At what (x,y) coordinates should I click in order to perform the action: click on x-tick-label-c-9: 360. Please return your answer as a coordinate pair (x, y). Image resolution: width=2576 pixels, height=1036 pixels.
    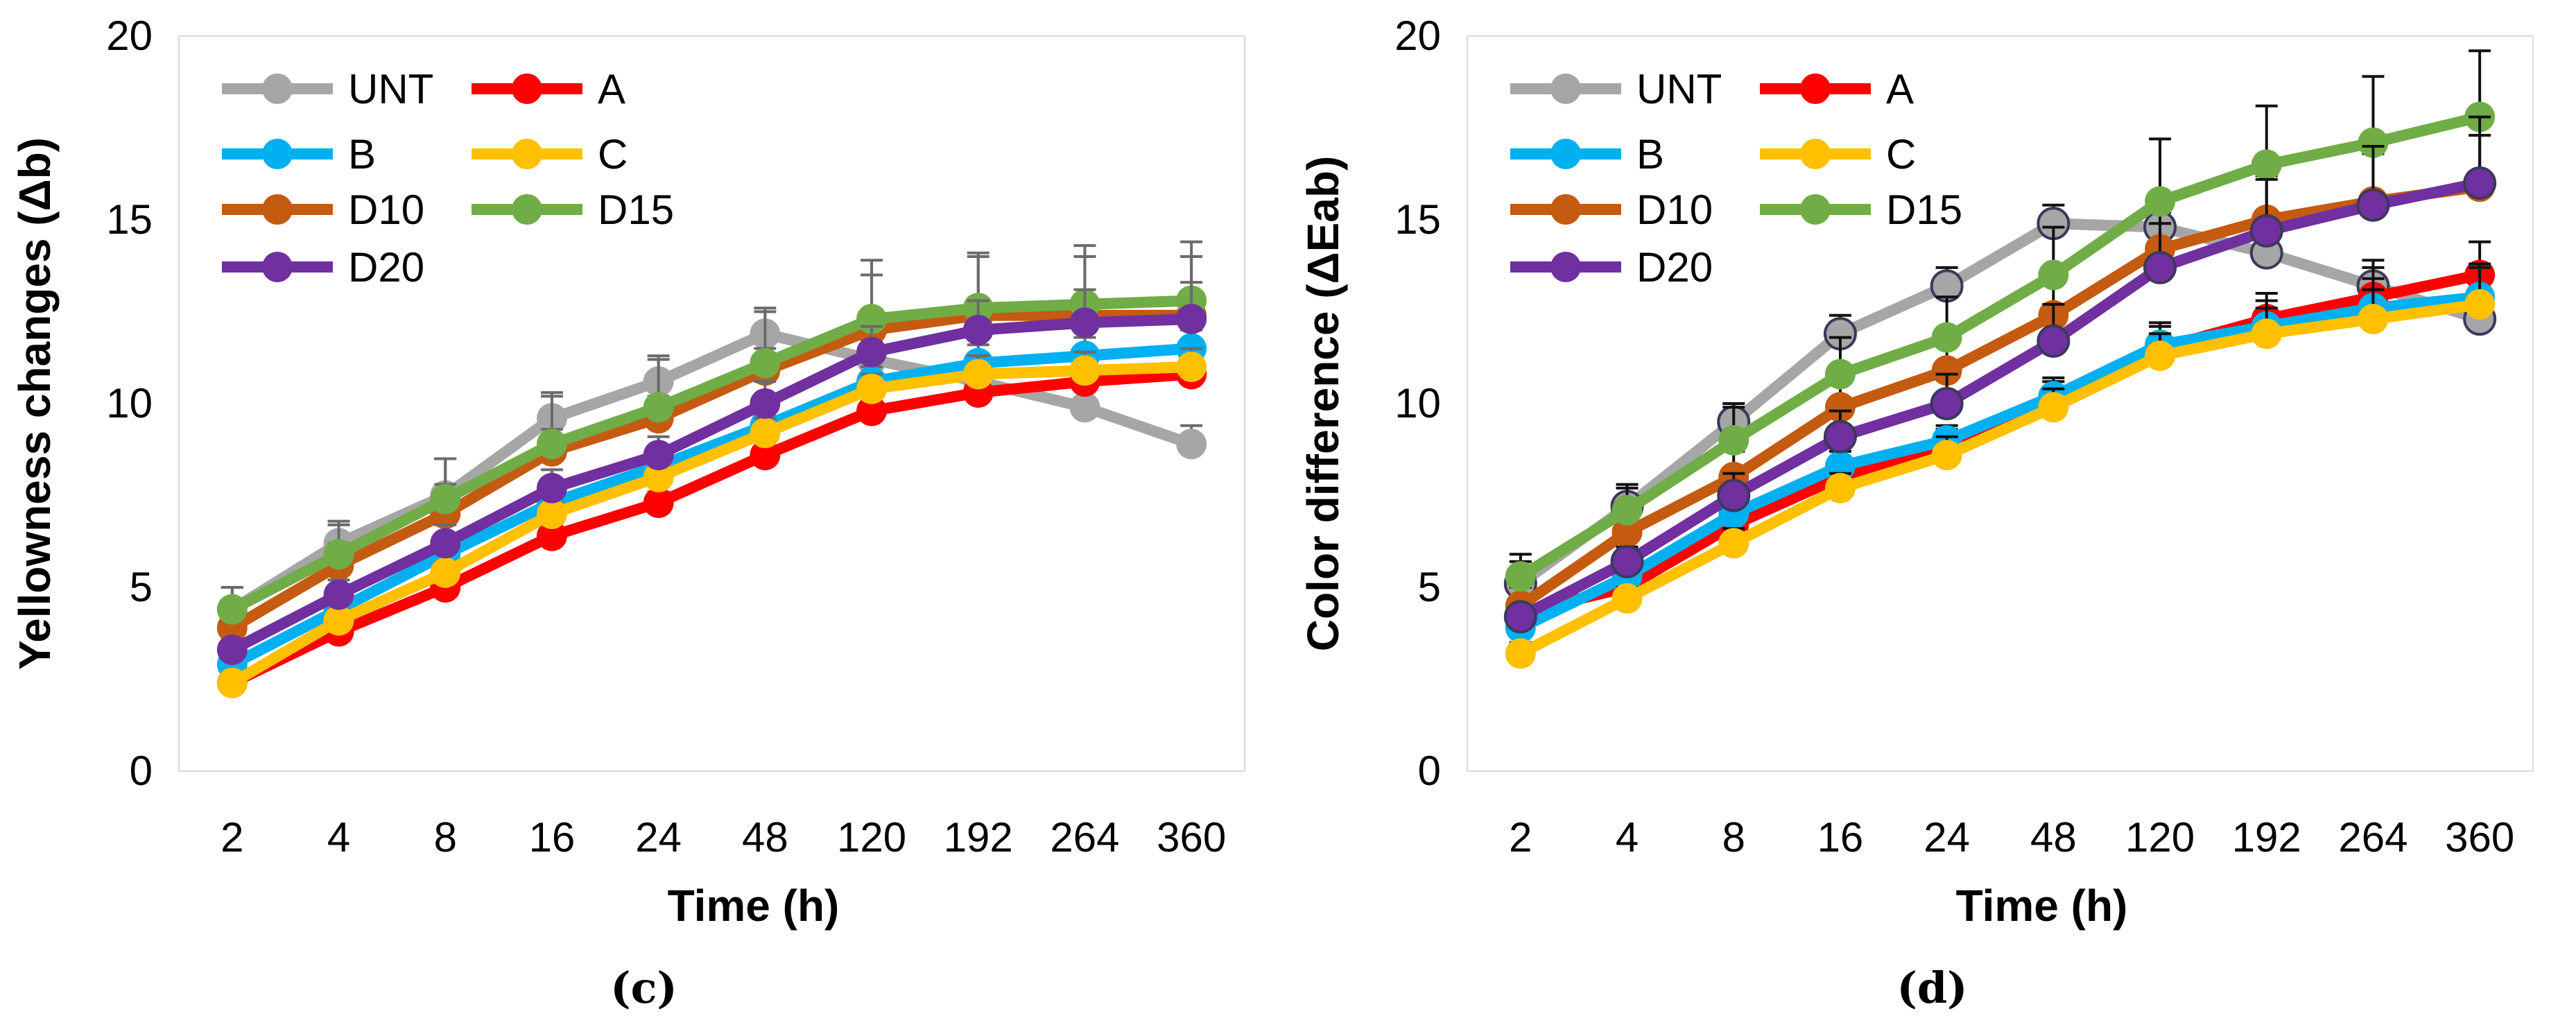
    Looking at the image, I should click on (1191, 837).